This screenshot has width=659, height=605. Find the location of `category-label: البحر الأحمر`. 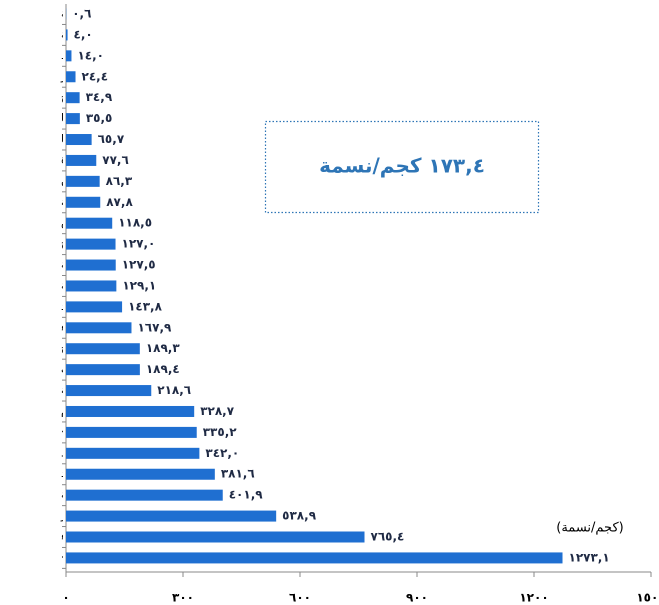

category-label: البحر الأحمر is located at coordinates (88, 515).